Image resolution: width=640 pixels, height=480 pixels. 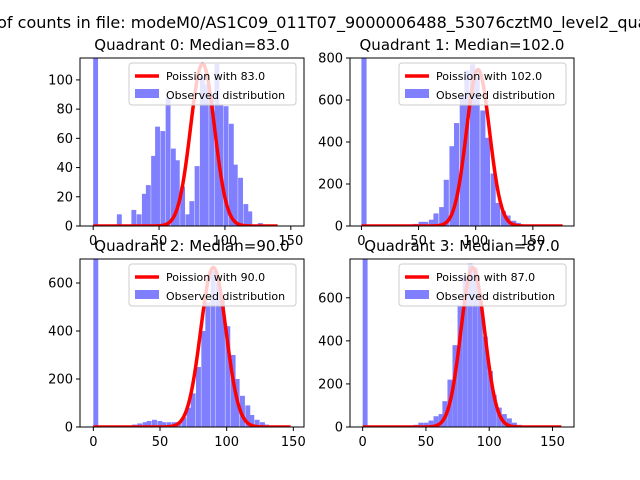 I want to click on y-tick-label: 60, so click(x=64, y=139).